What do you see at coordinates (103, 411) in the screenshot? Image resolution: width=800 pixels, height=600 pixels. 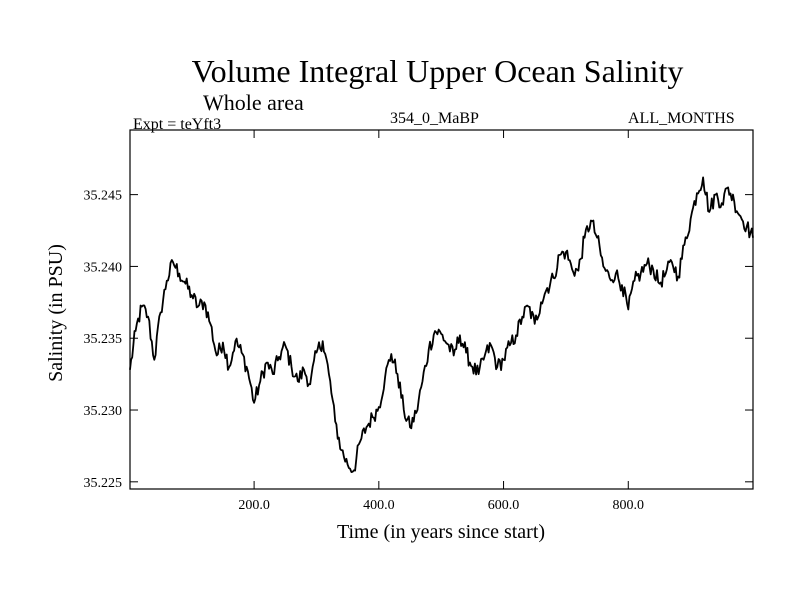 I see `y-tick-label: 35.230` at bounding box center [103, 411].